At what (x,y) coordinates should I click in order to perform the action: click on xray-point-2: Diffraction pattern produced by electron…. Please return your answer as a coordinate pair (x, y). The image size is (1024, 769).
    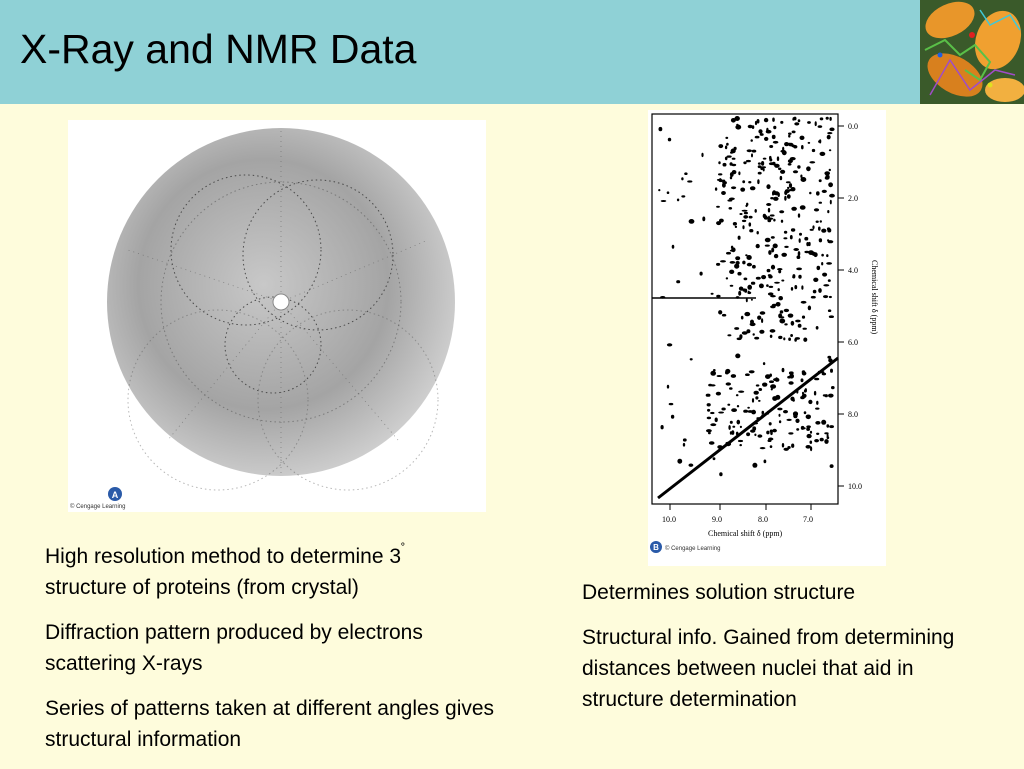
    Looking at the image, I should click on (234, 648).